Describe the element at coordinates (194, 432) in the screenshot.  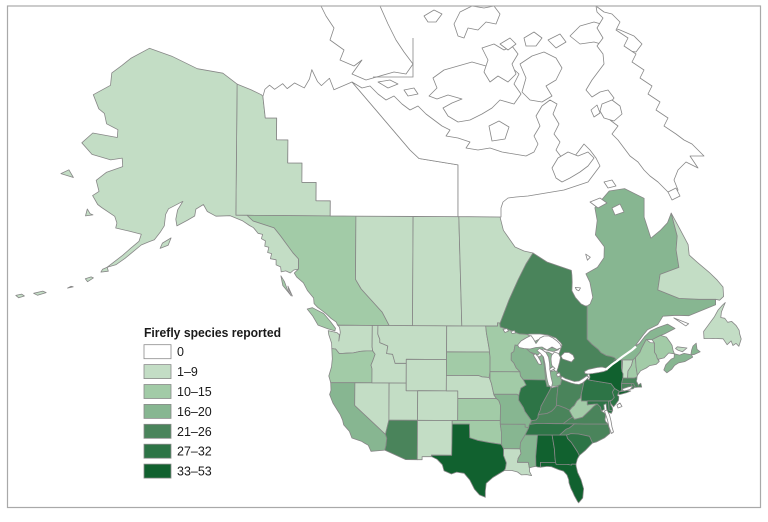
I see `svg-text: 21–26` at that location.